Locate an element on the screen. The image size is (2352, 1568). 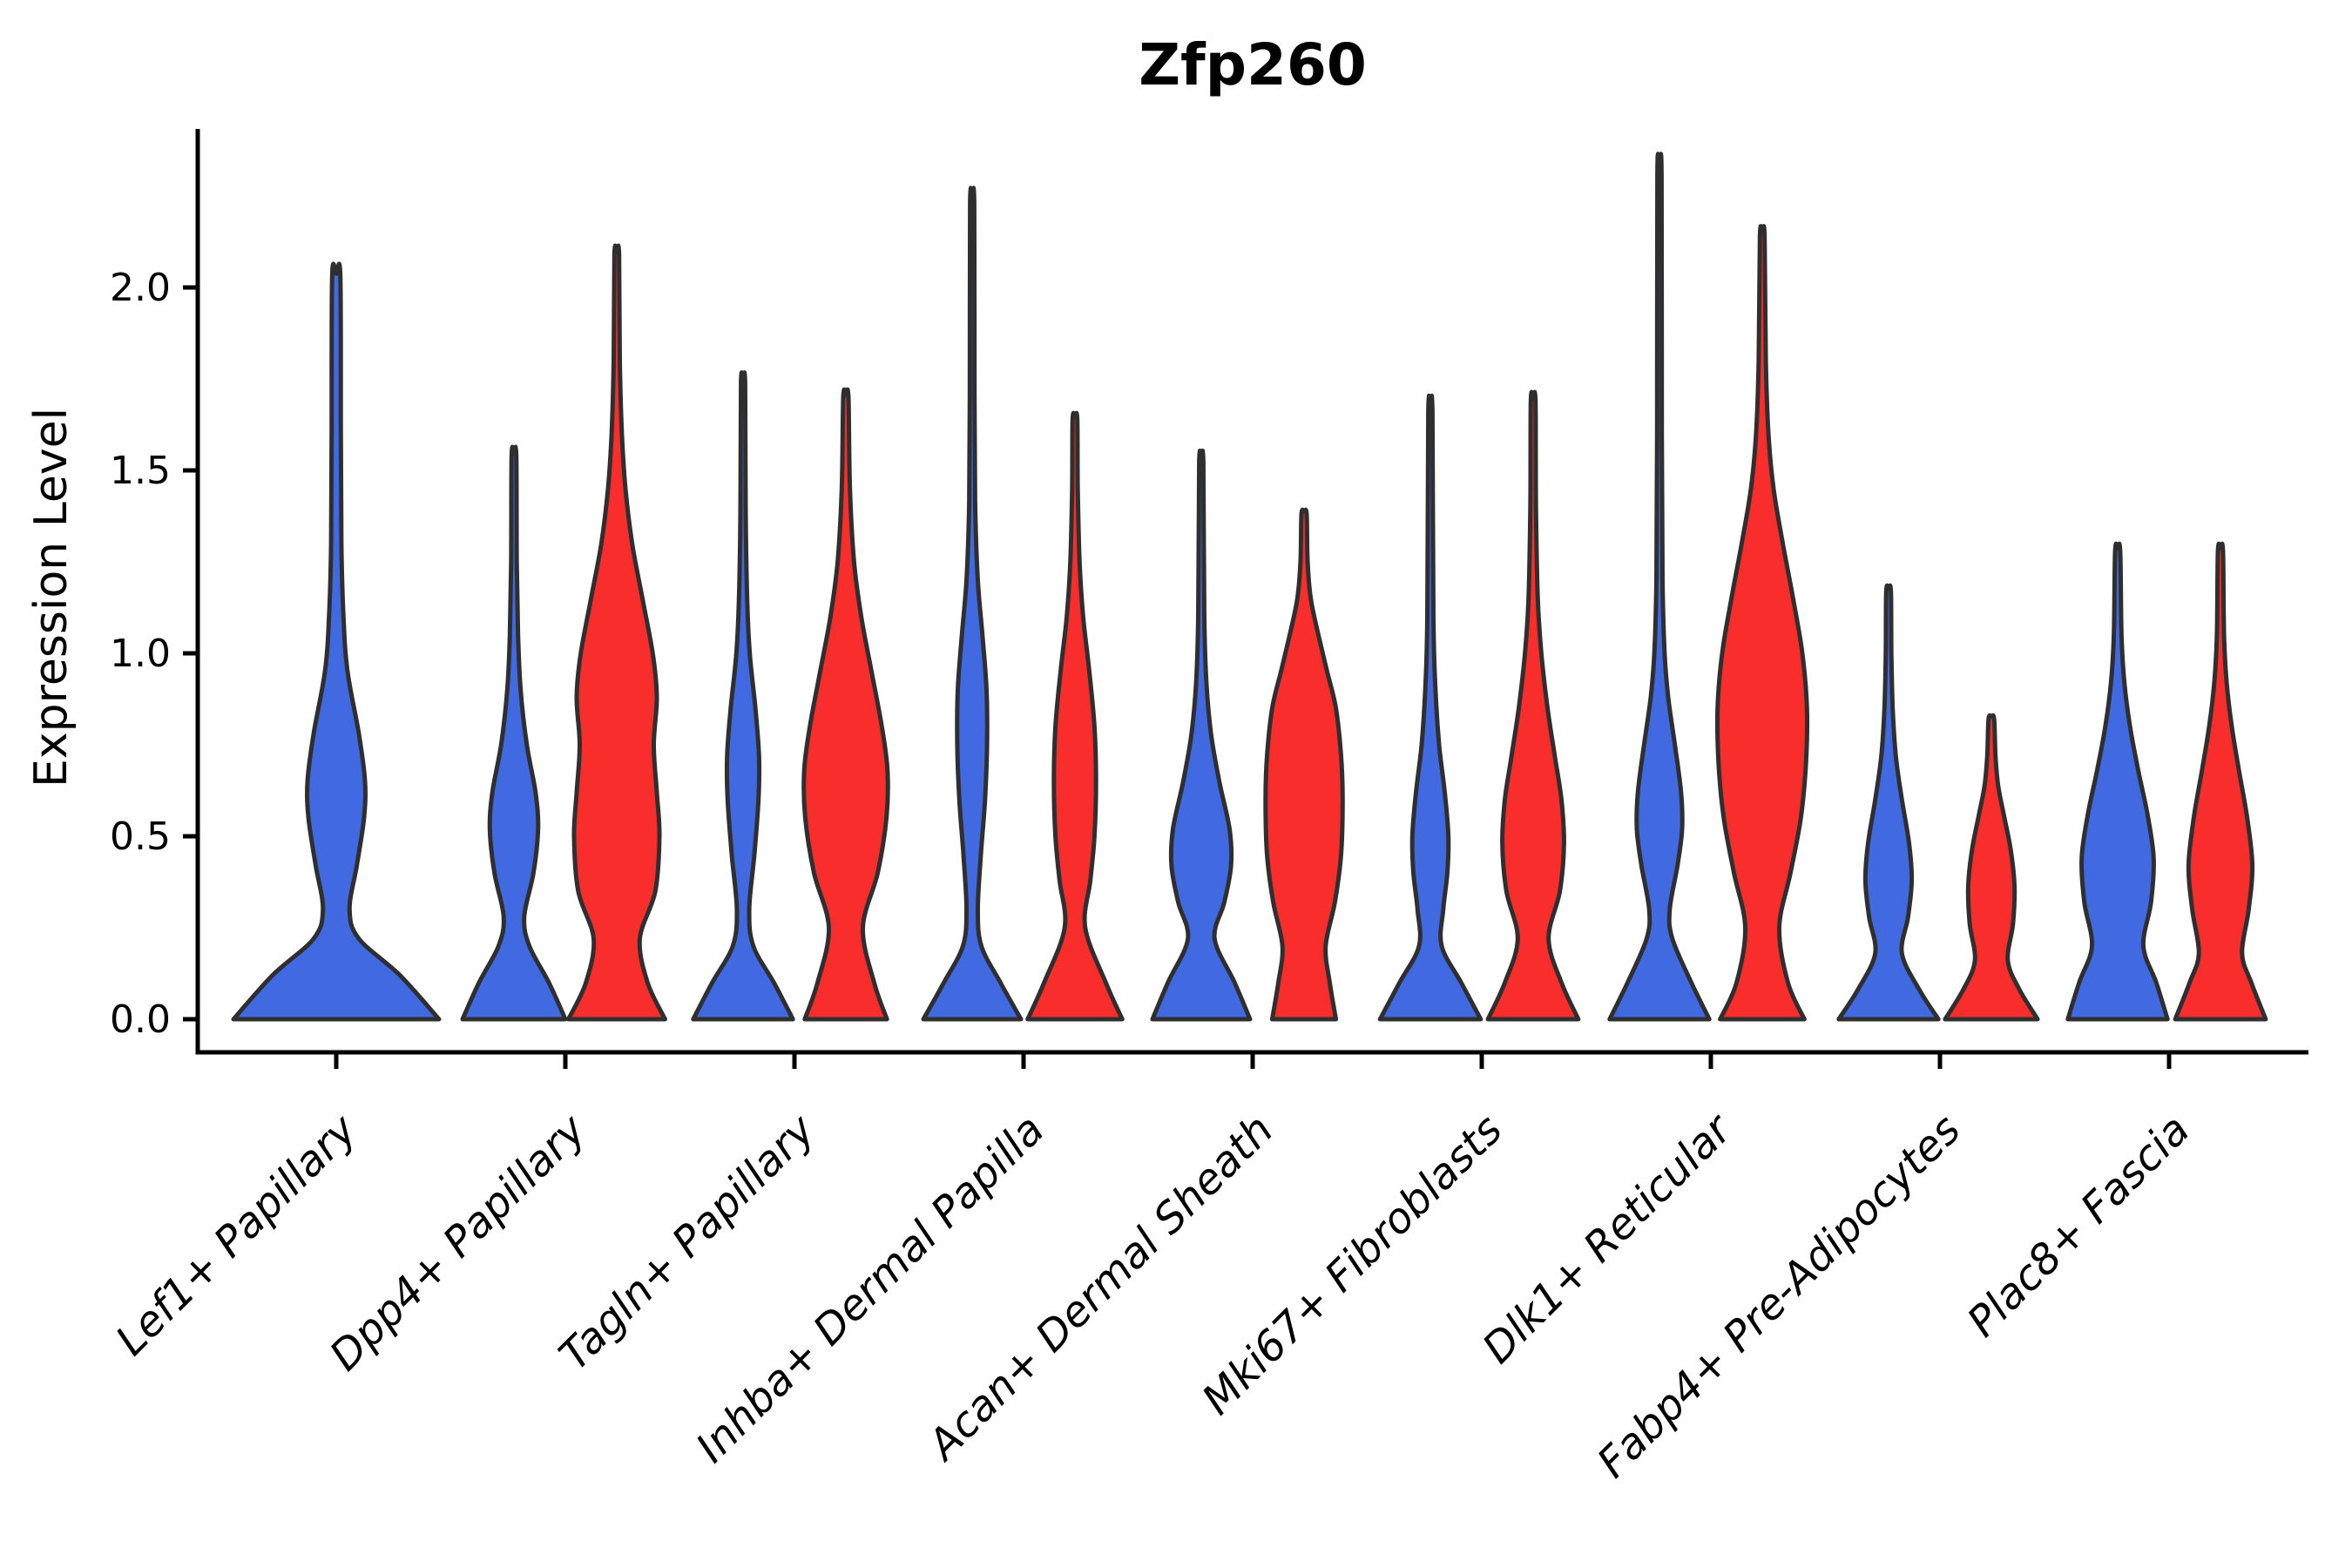
violin-dlk1-reticular-blue is located at coordinates (1659, 587).